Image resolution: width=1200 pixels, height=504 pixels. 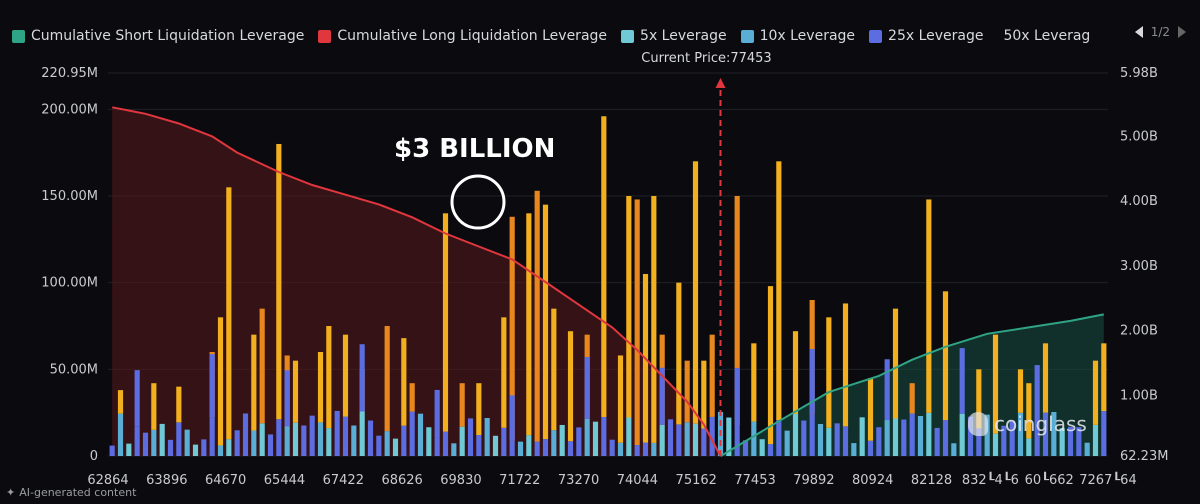 What do you see at coordinates (1139, 395) in the screenshot?
I see `right-tick-label: 1.00B` at bounding box center [1139, 395].